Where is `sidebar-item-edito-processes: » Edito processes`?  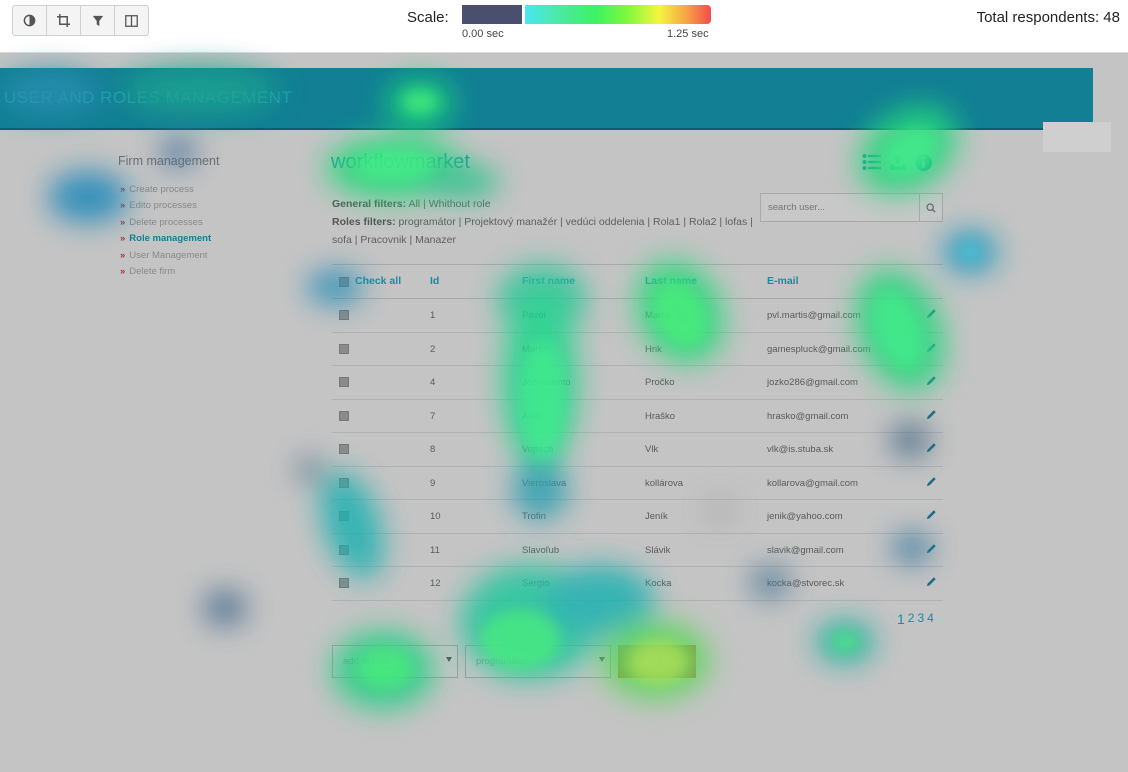
sidebar-item-edito-processes: » Edito processes is located at coordinates (165, 206).